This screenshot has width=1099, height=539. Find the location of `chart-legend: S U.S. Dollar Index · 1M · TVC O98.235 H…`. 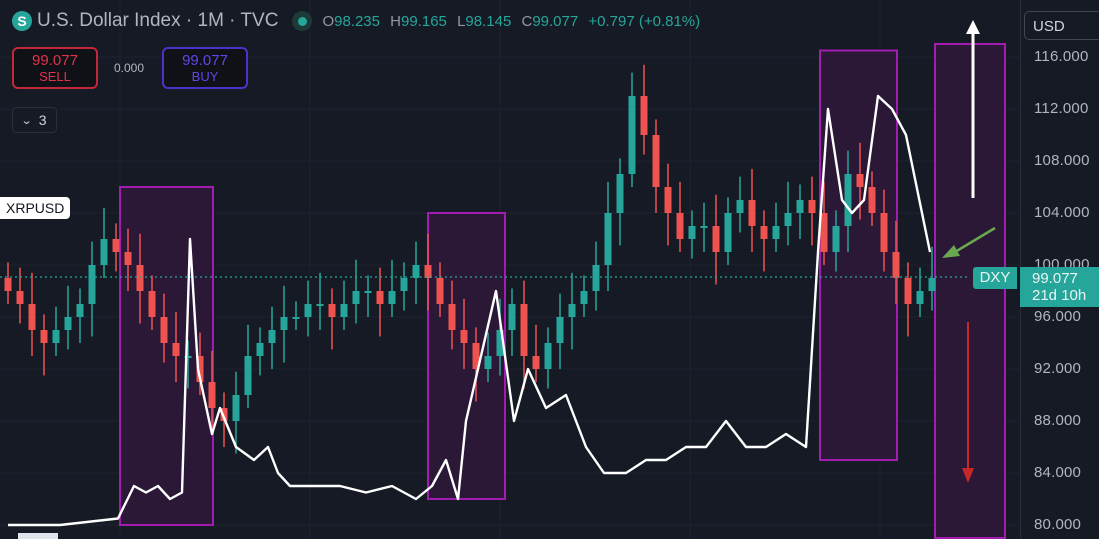

chart-legend: S U.S. Dollar Index · 1M · TVC O98.235 H… is located at coordinates (359, 21).